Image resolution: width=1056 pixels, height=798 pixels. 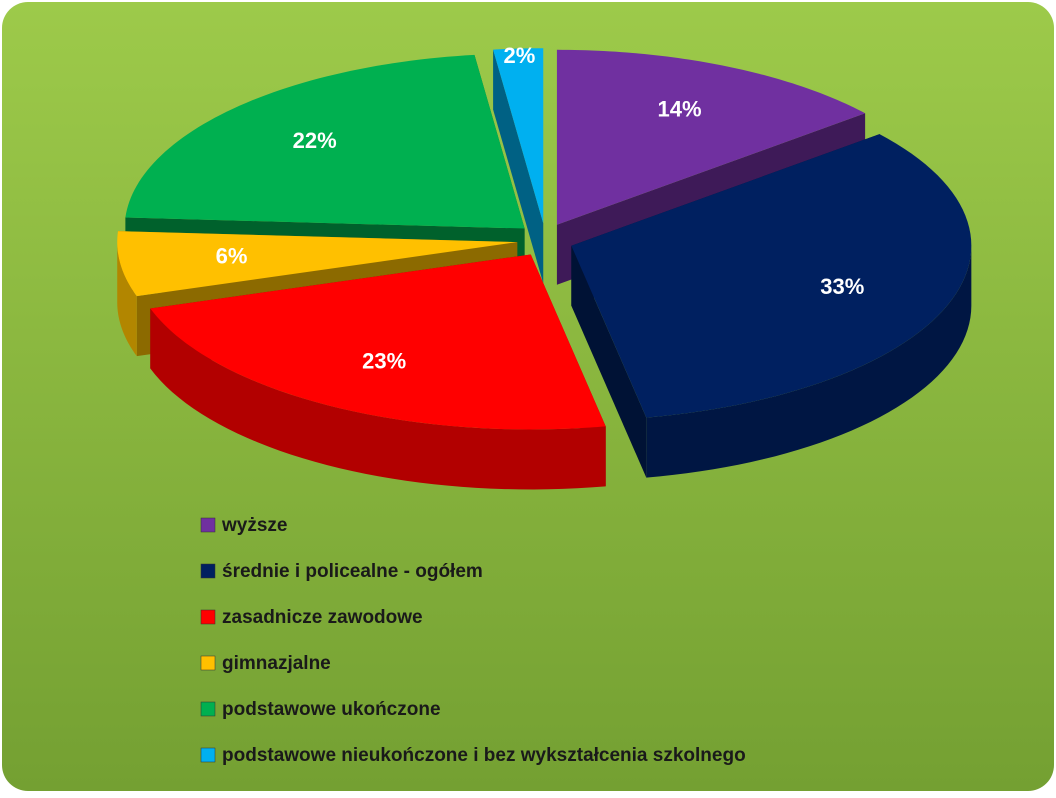 I want to click on data-label: 23%, so click(x=384, y=361).